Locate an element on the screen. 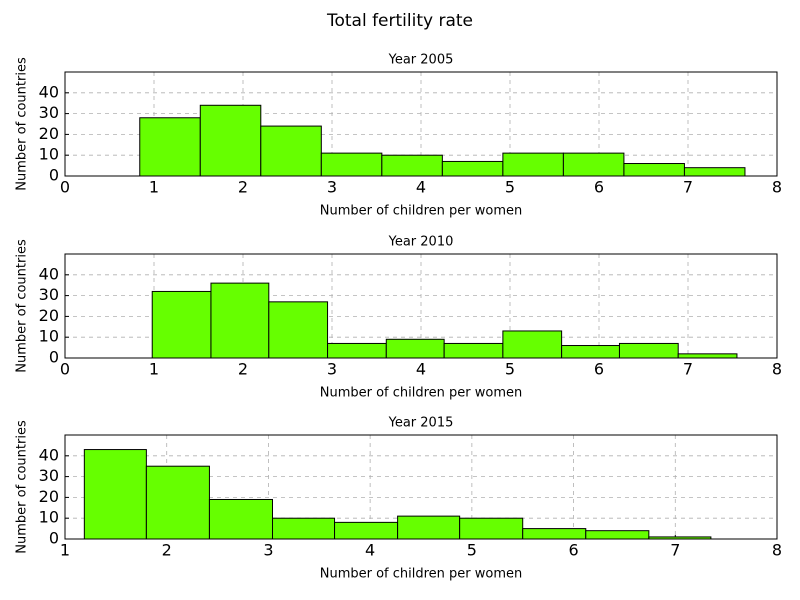  panel-title: Year 2005 is located at coordinates (421, 60).